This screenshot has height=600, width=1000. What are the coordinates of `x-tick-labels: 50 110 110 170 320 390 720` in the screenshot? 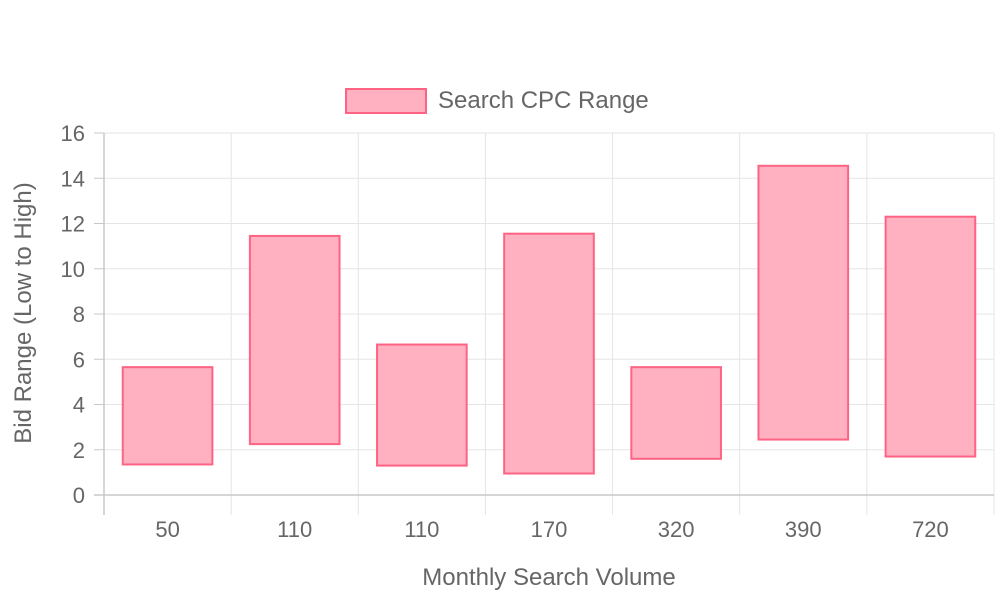 It's located at (551, 529).